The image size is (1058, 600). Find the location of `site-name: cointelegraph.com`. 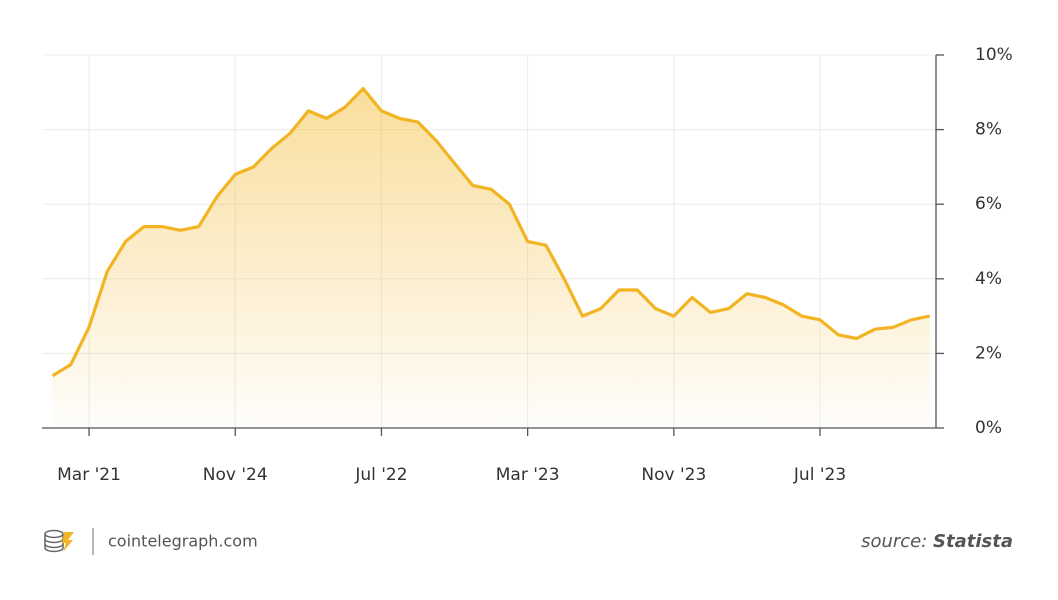

site-name: cointelegraph.com is located at coordinates (183, 541).